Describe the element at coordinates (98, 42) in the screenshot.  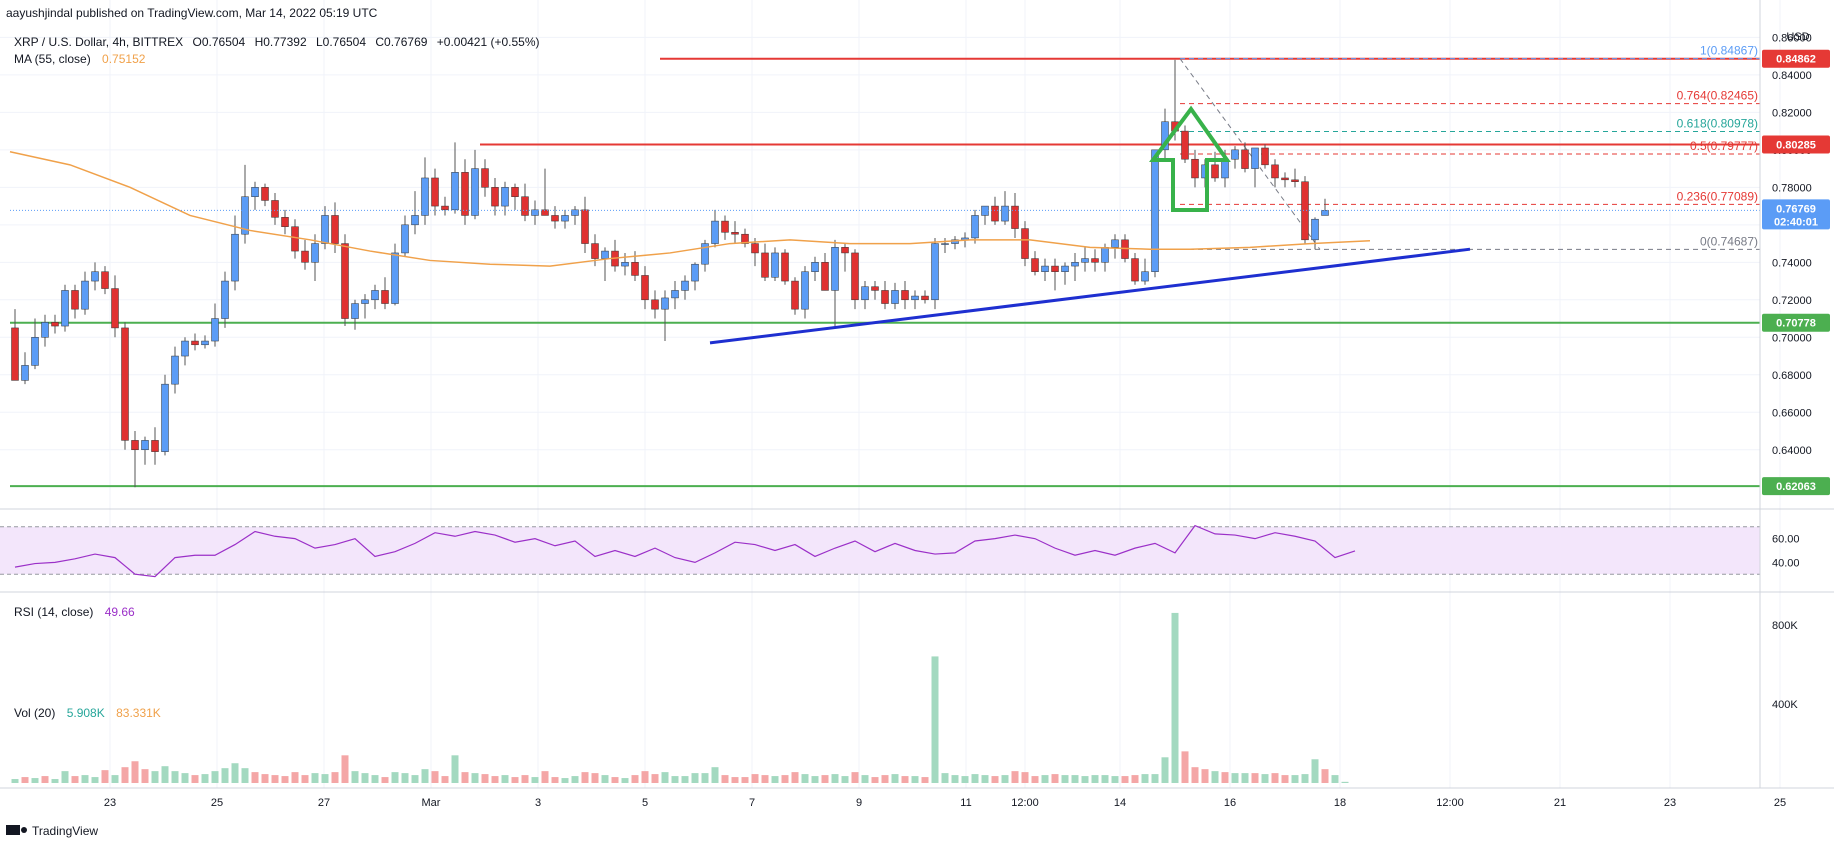
I see `symbol-name: XRP / U.S. Dollar, 4h, BITTREX` at that location.